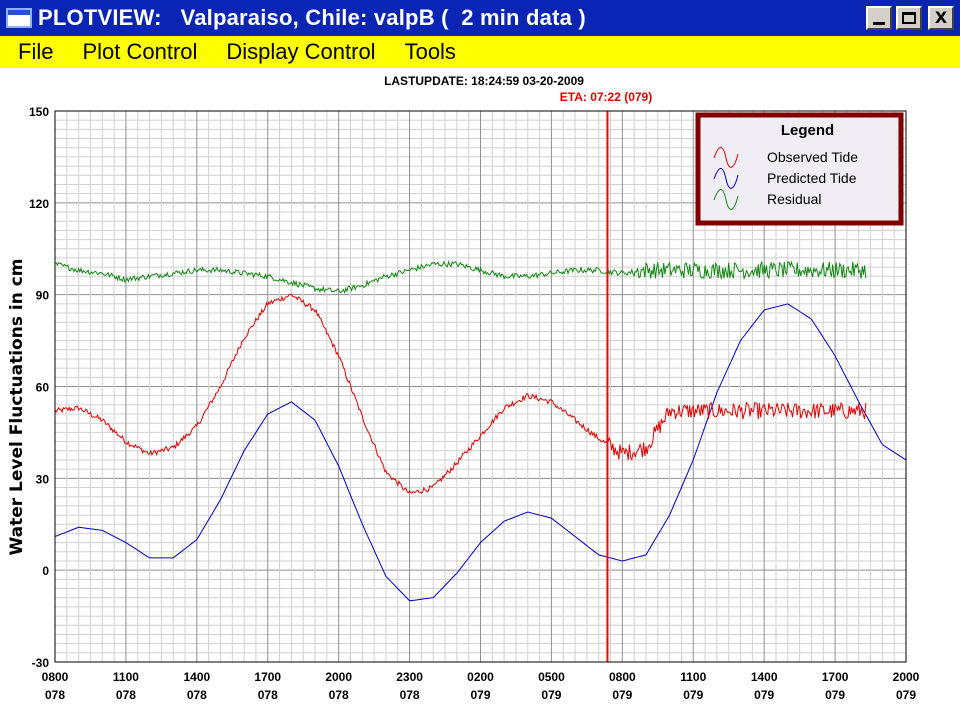 The image size is (960, 709). What do you see at coordinates (140, 51) in the screenshot?
I see `menu-plot-control: Plot Control` at bounding box center [140, 51].